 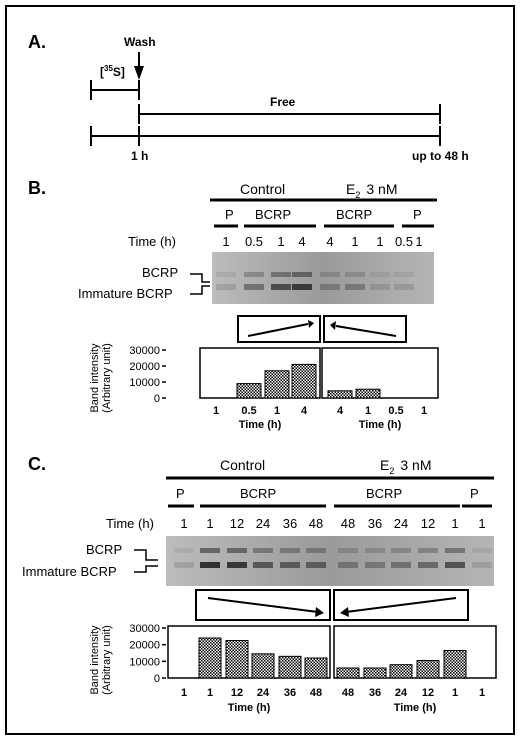 What do you see at coordinates (262, 189) in the screenshot?
I see `control-label: Control` at bounding box center [262, 189].